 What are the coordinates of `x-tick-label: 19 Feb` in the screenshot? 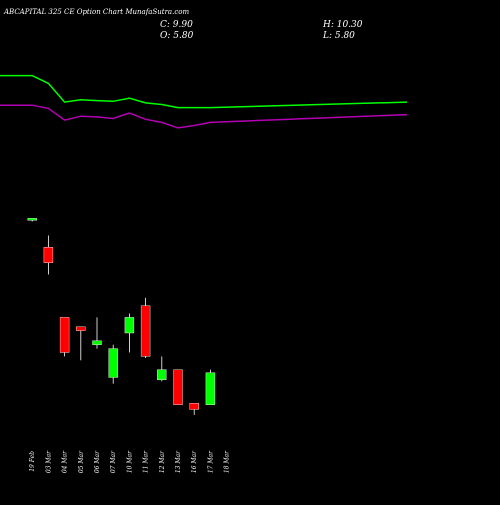 It's located at (32, 461).